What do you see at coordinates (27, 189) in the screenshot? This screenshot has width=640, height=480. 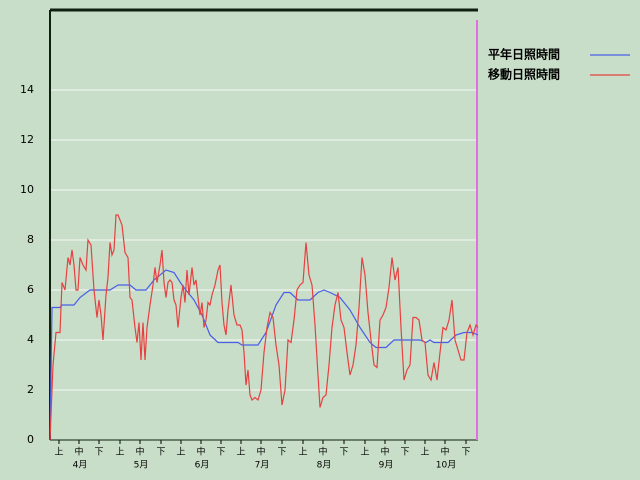 I see `y-tick-label: 10` at bounding box center [27, 189].